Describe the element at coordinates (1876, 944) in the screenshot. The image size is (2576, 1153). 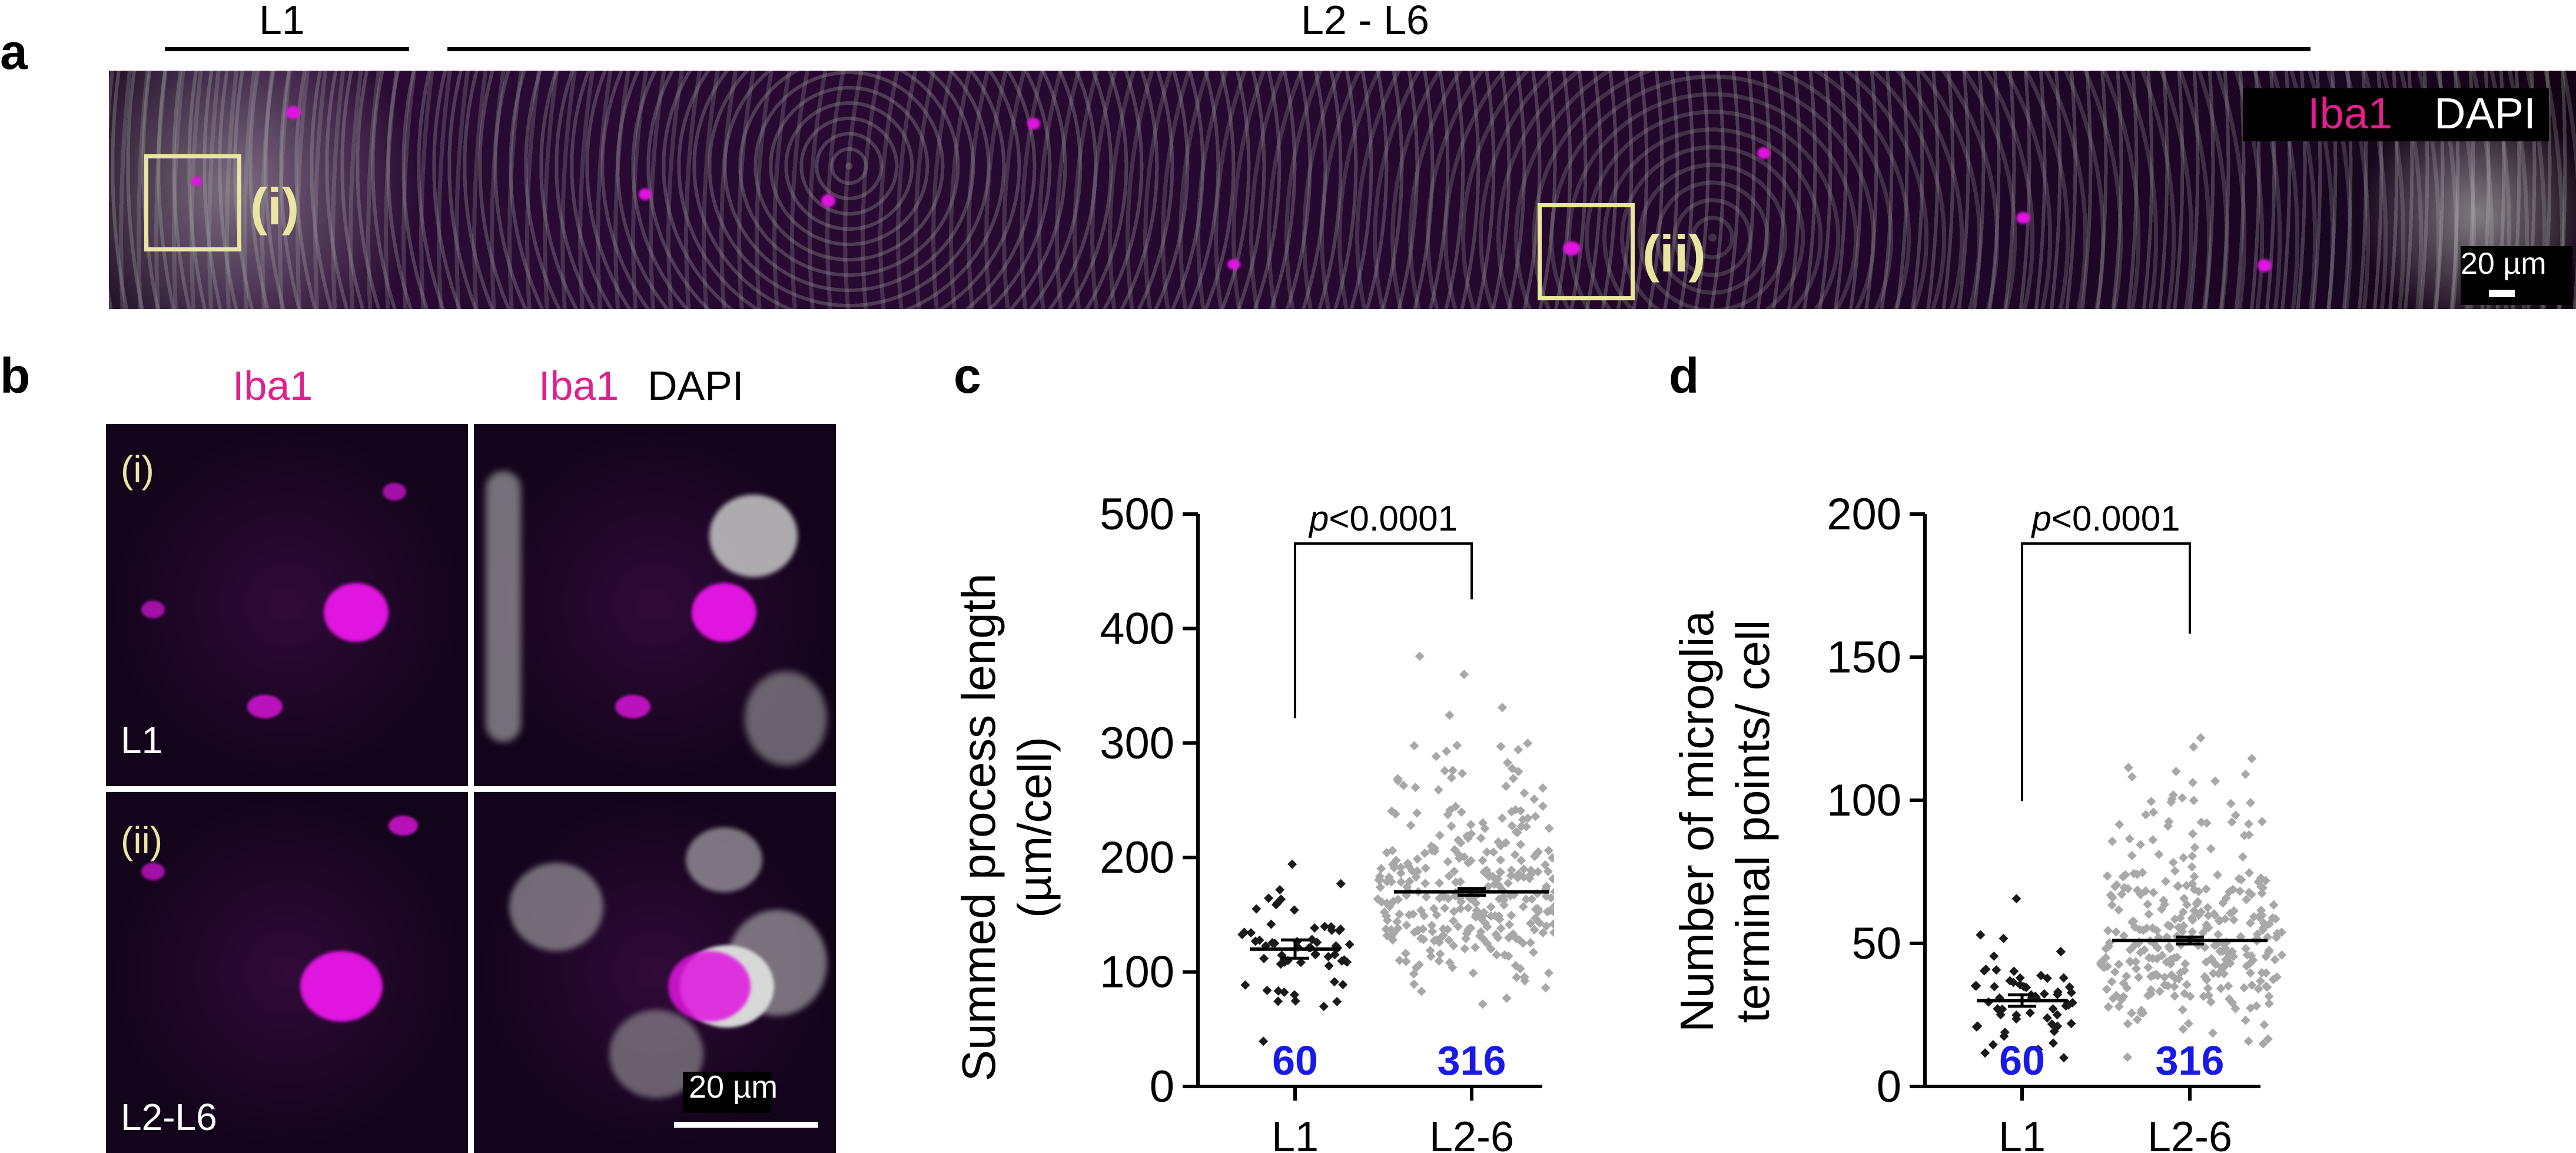
I see `chart-d-ytick-label-1: 50` at that location.